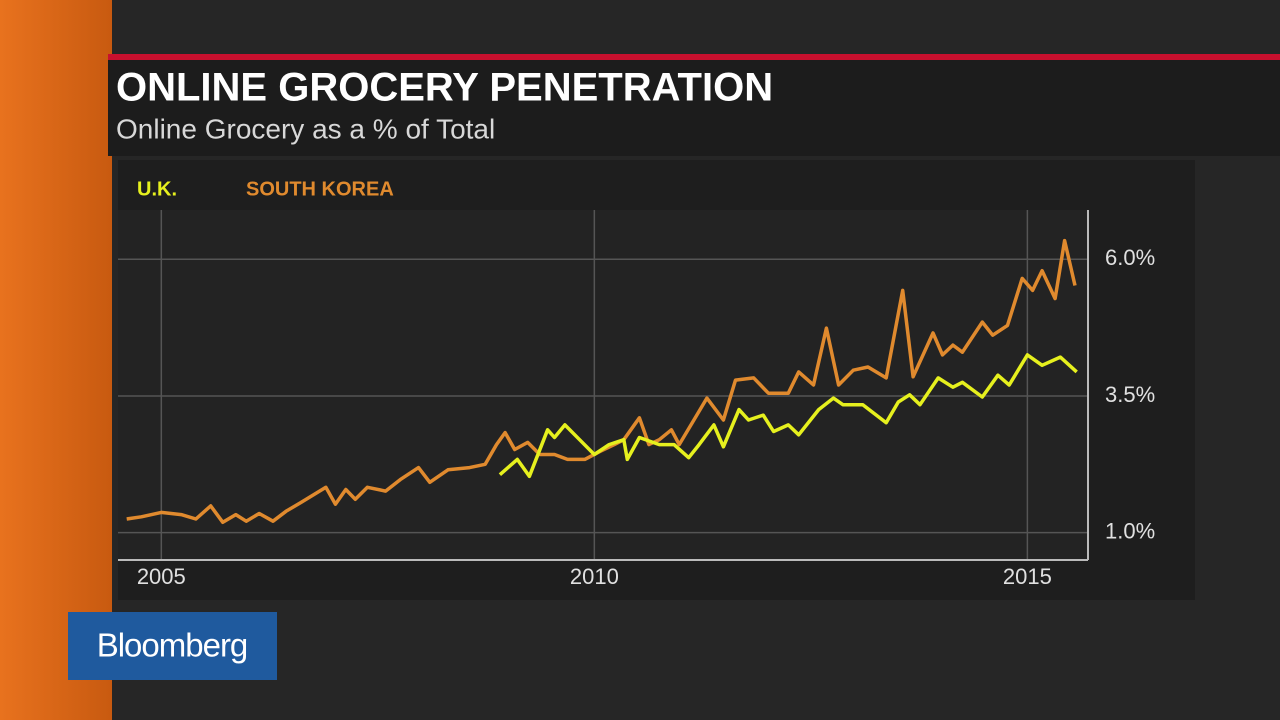 The width and height of the screenshot is (1280, 720). I want to click on y-tick-label: 6.0%, so click(1130, 257).